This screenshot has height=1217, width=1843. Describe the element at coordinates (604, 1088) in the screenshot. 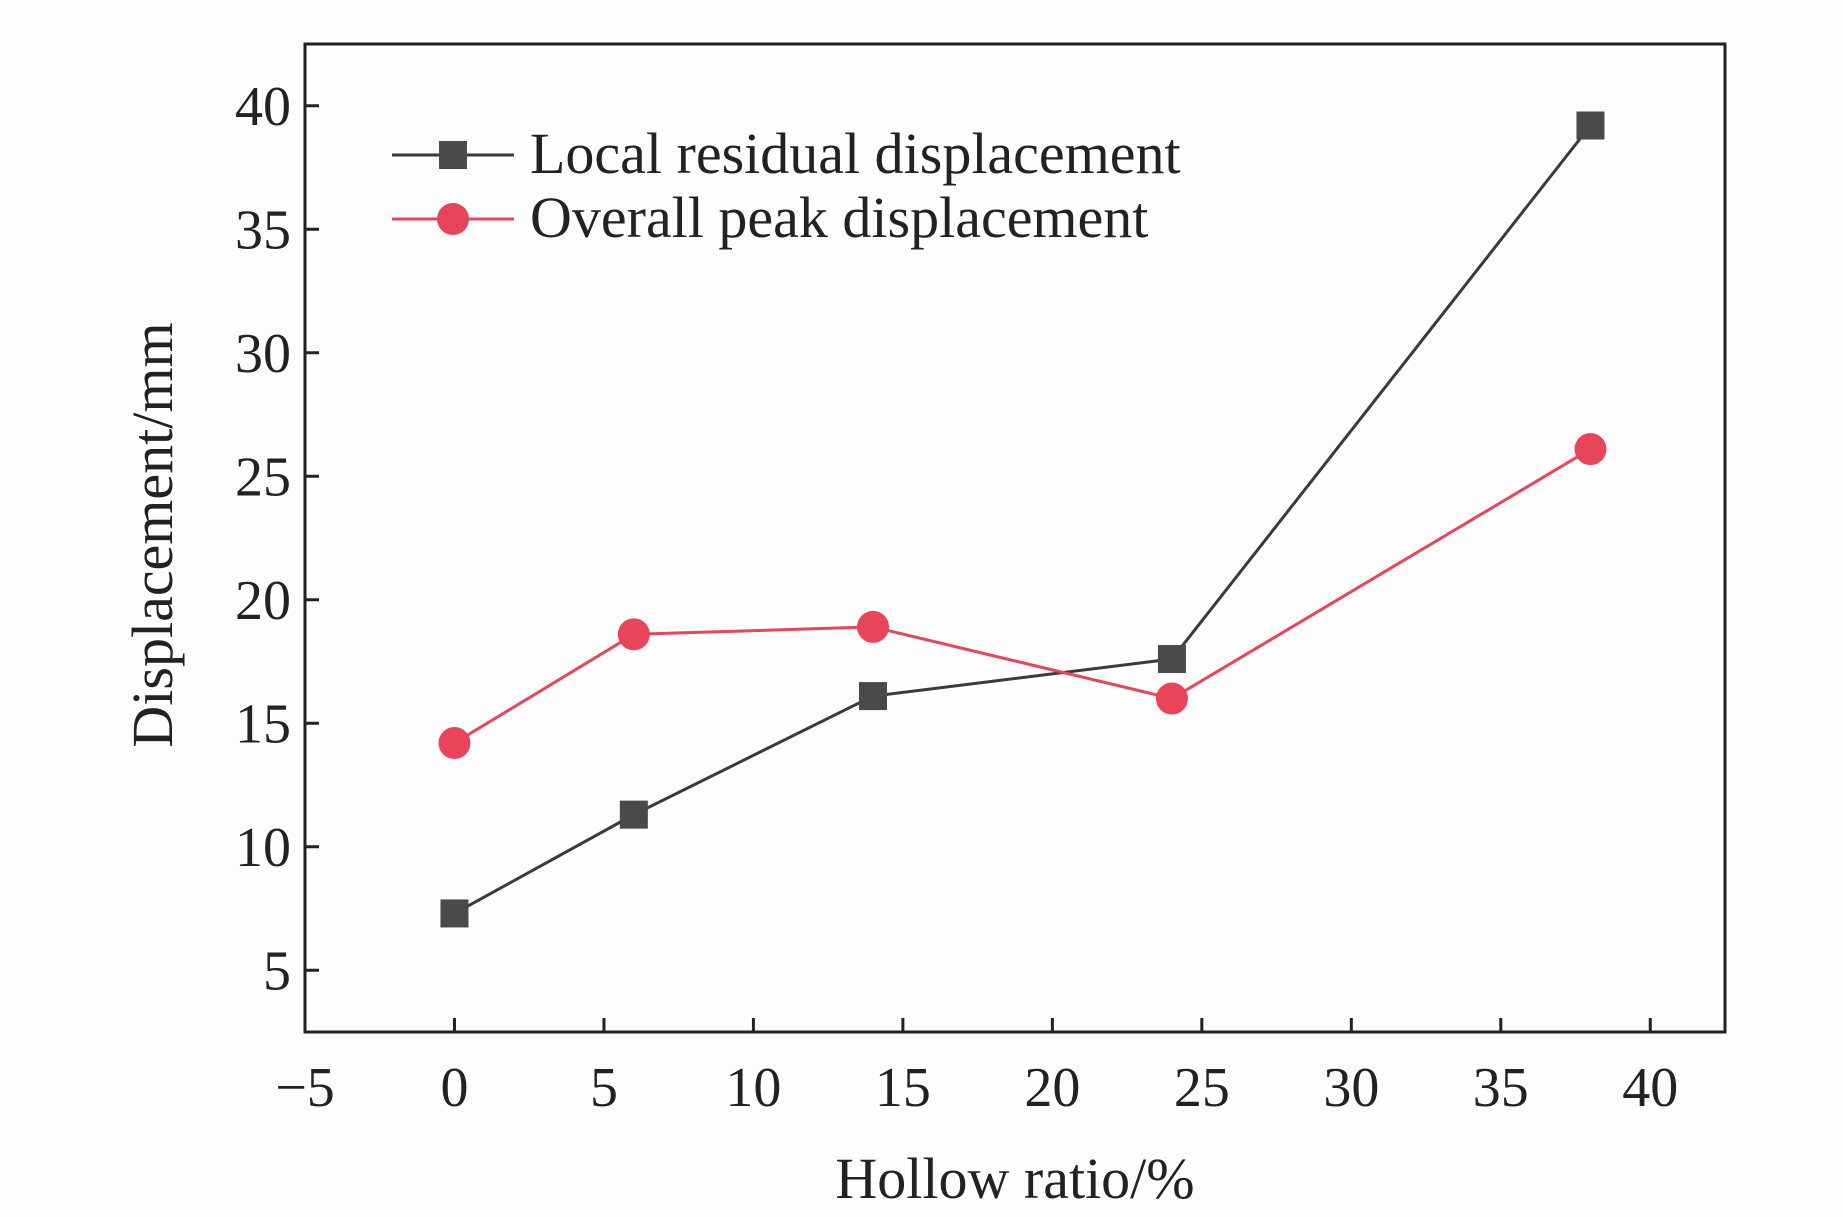

I see `x-tick-label: 5` at that location.